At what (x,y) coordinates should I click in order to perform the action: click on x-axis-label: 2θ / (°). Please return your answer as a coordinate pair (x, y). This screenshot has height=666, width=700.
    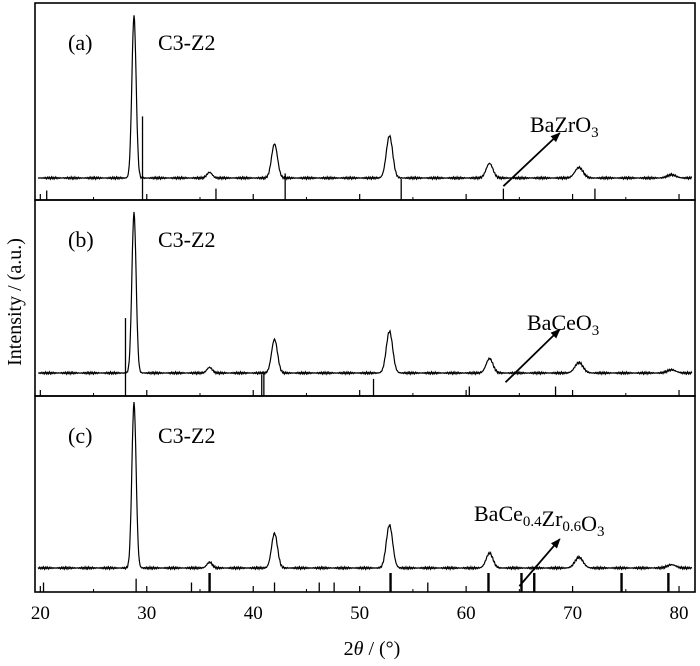
    Looking at the image, I should click on (372, 649).